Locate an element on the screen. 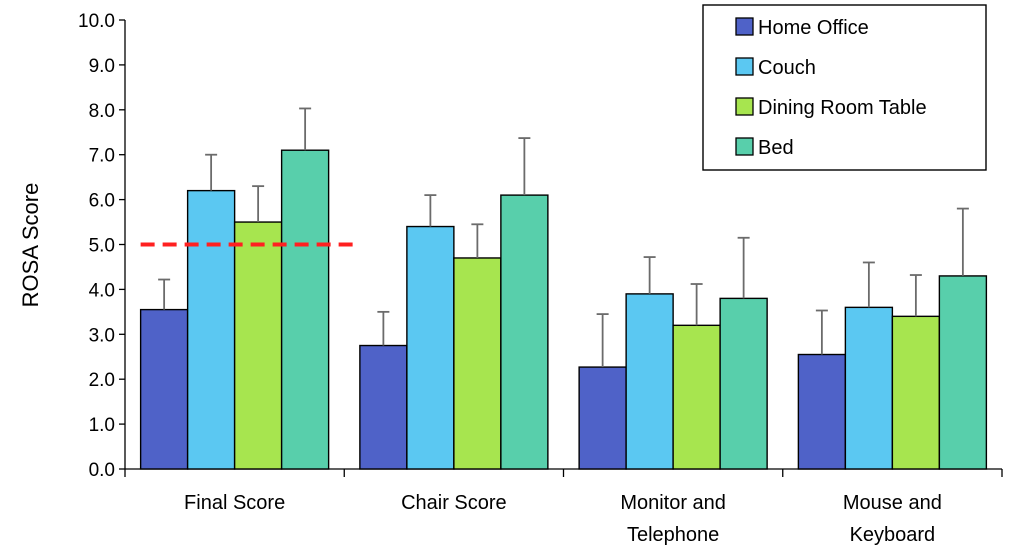  legend-label: Bed is located at coordinates (776, 148).